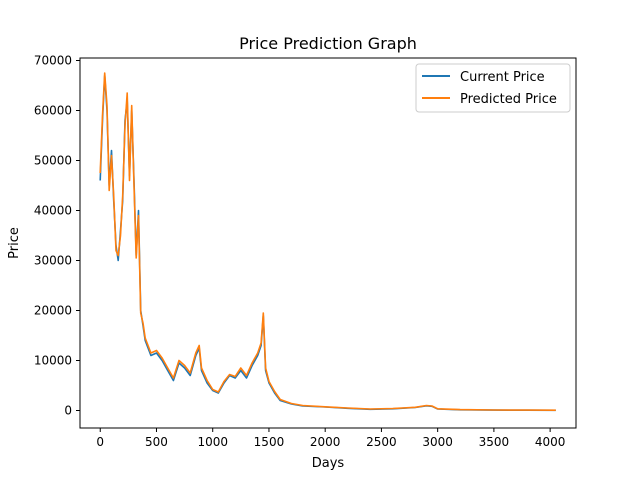  I want to click on y-tick-label: 30000, so click(53, 261).